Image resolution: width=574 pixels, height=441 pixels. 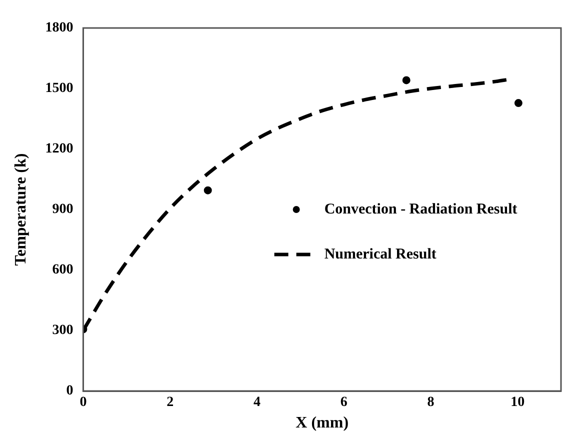 I want to click on y-tick-label: 600, so click(x=63, y=270).